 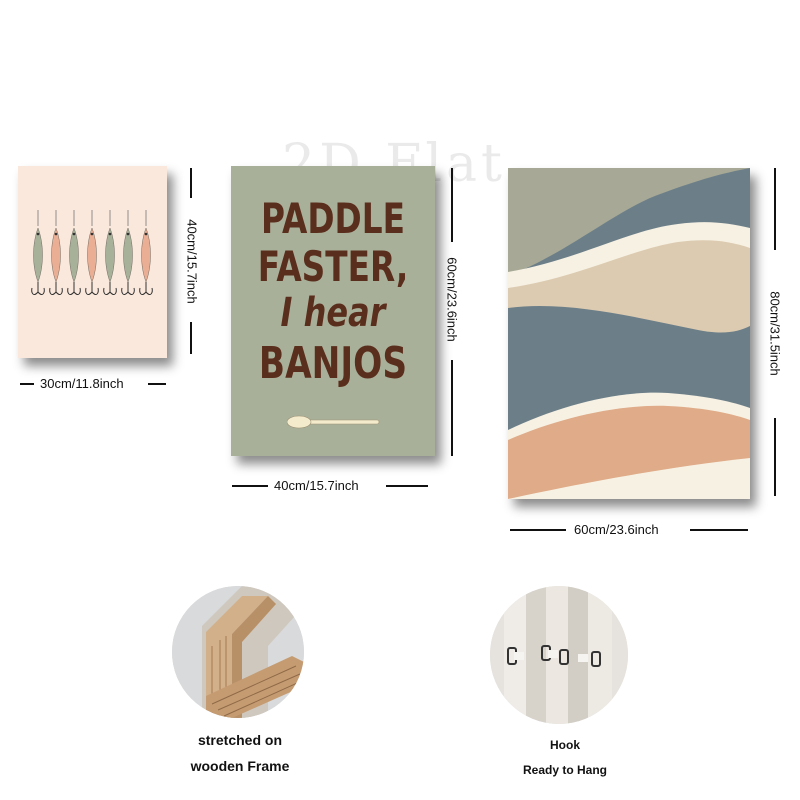 I want to click on panel3-width-line-left, so click(x=538, y=530).